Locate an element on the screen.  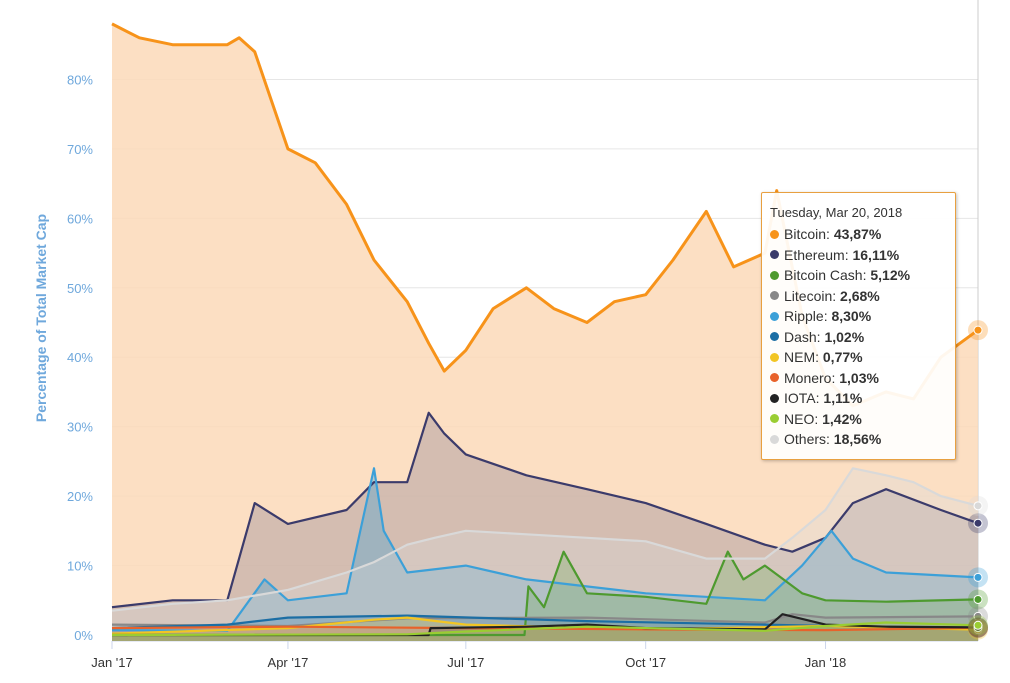
tooltip-series-value: 0,77% is located at coordinates (842, 357).